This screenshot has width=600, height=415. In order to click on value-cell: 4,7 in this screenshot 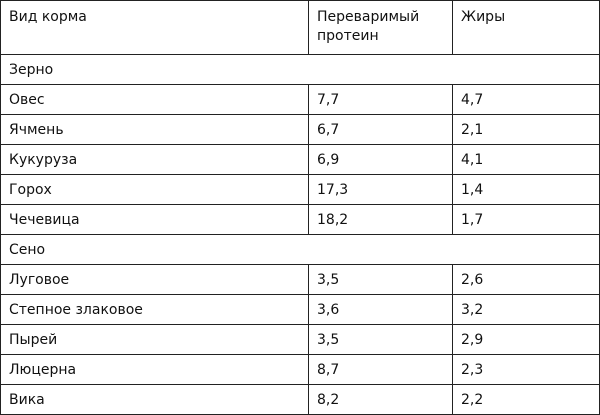, I will do `click(526, 99)`.